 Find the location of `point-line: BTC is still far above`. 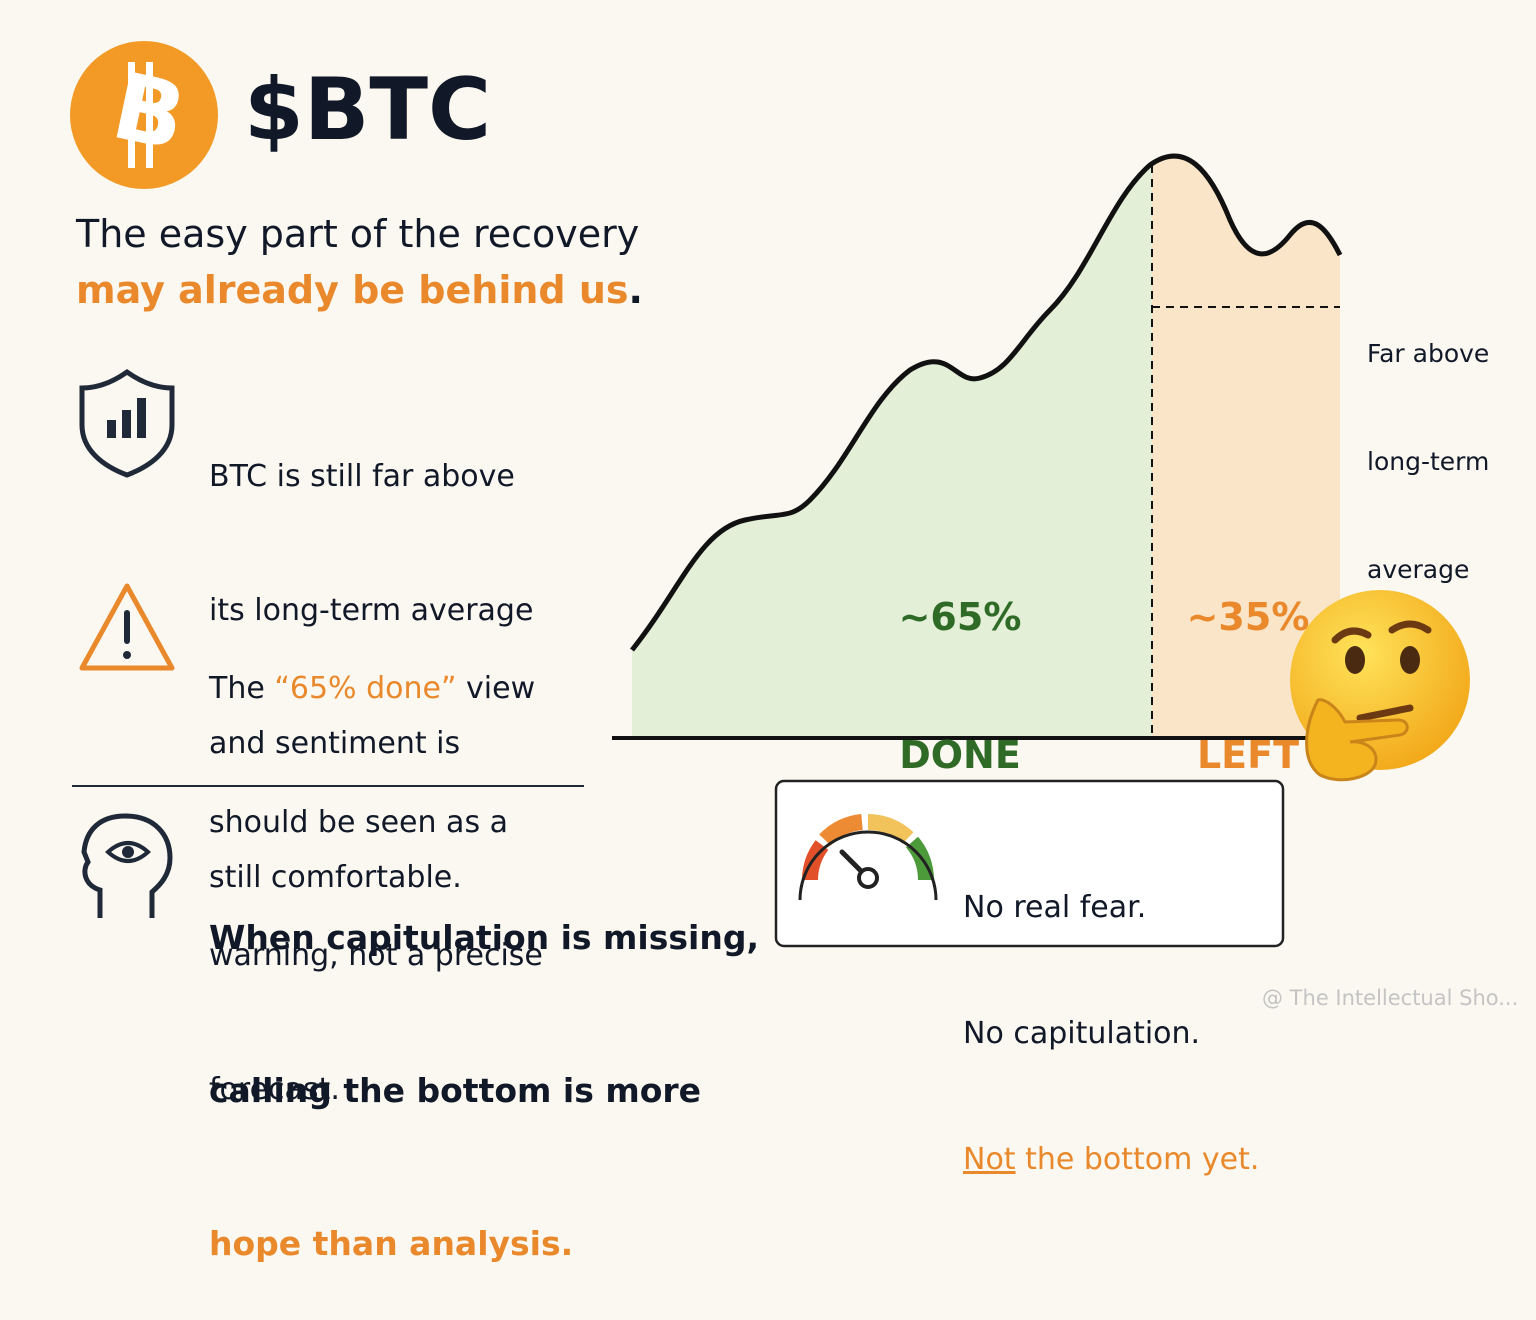

point-line: BTC is still far above is located at coordinates (362, 476).